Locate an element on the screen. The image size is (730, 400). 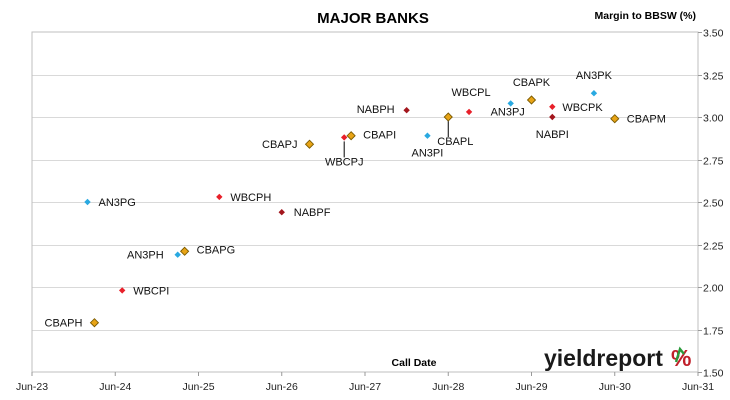
logo-text: yieldreport is located at coordinates (603, 358).